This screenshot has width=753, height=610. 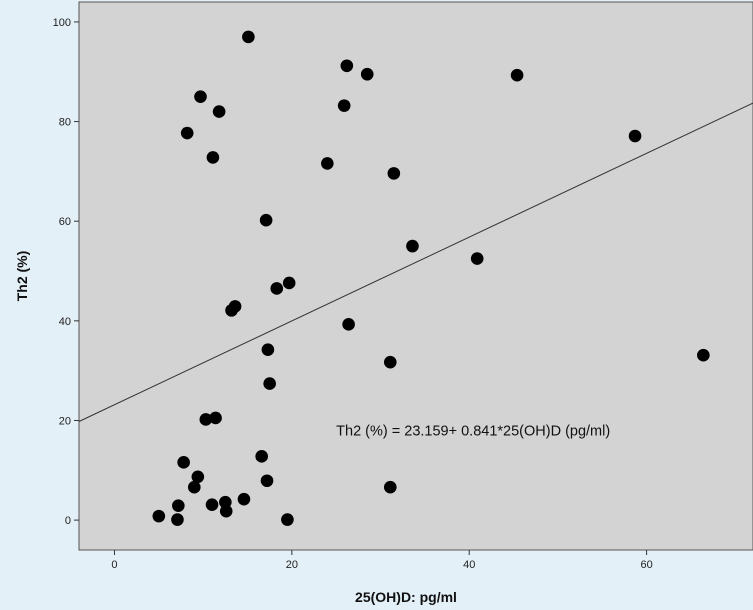 What do you see at coordinates (646, 565) in the screenshot?
I see `x-tick-label: 60` at bounding box center [646, 565].